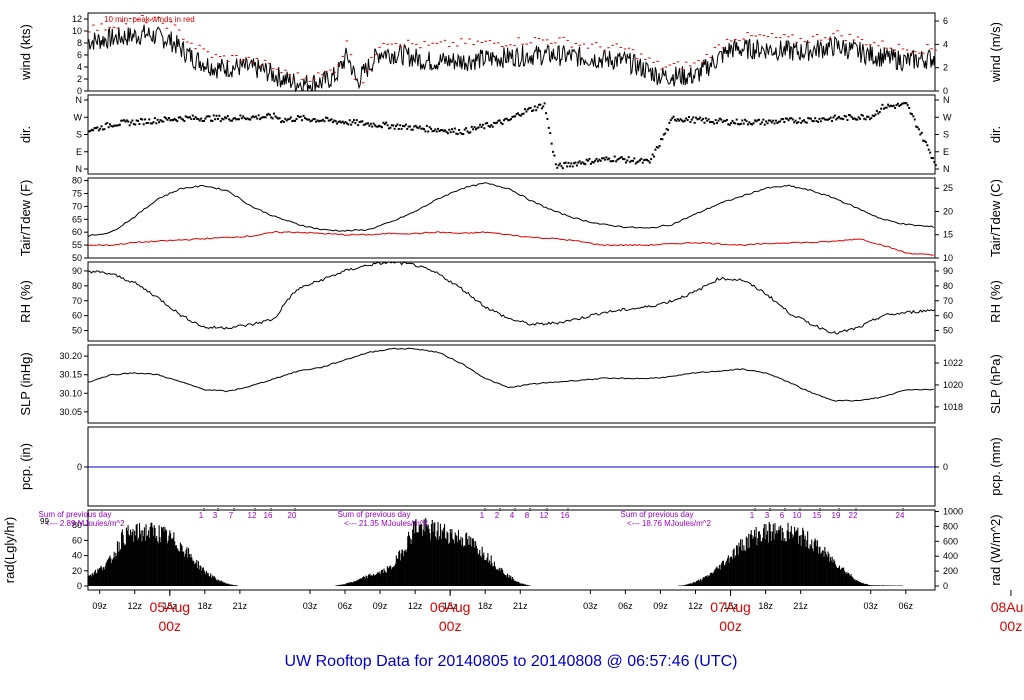  Describe the element at coordinates (657, 514) in the screenshot. I see `rad-annotation-line1: Sum of previous day` at that location.